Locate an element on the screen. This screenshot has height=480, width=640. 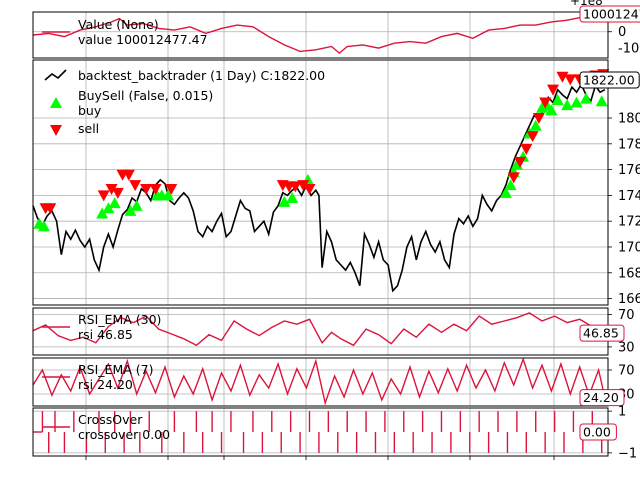
y-tick-label-clipped: -10 is located at coordinates (628, 49).